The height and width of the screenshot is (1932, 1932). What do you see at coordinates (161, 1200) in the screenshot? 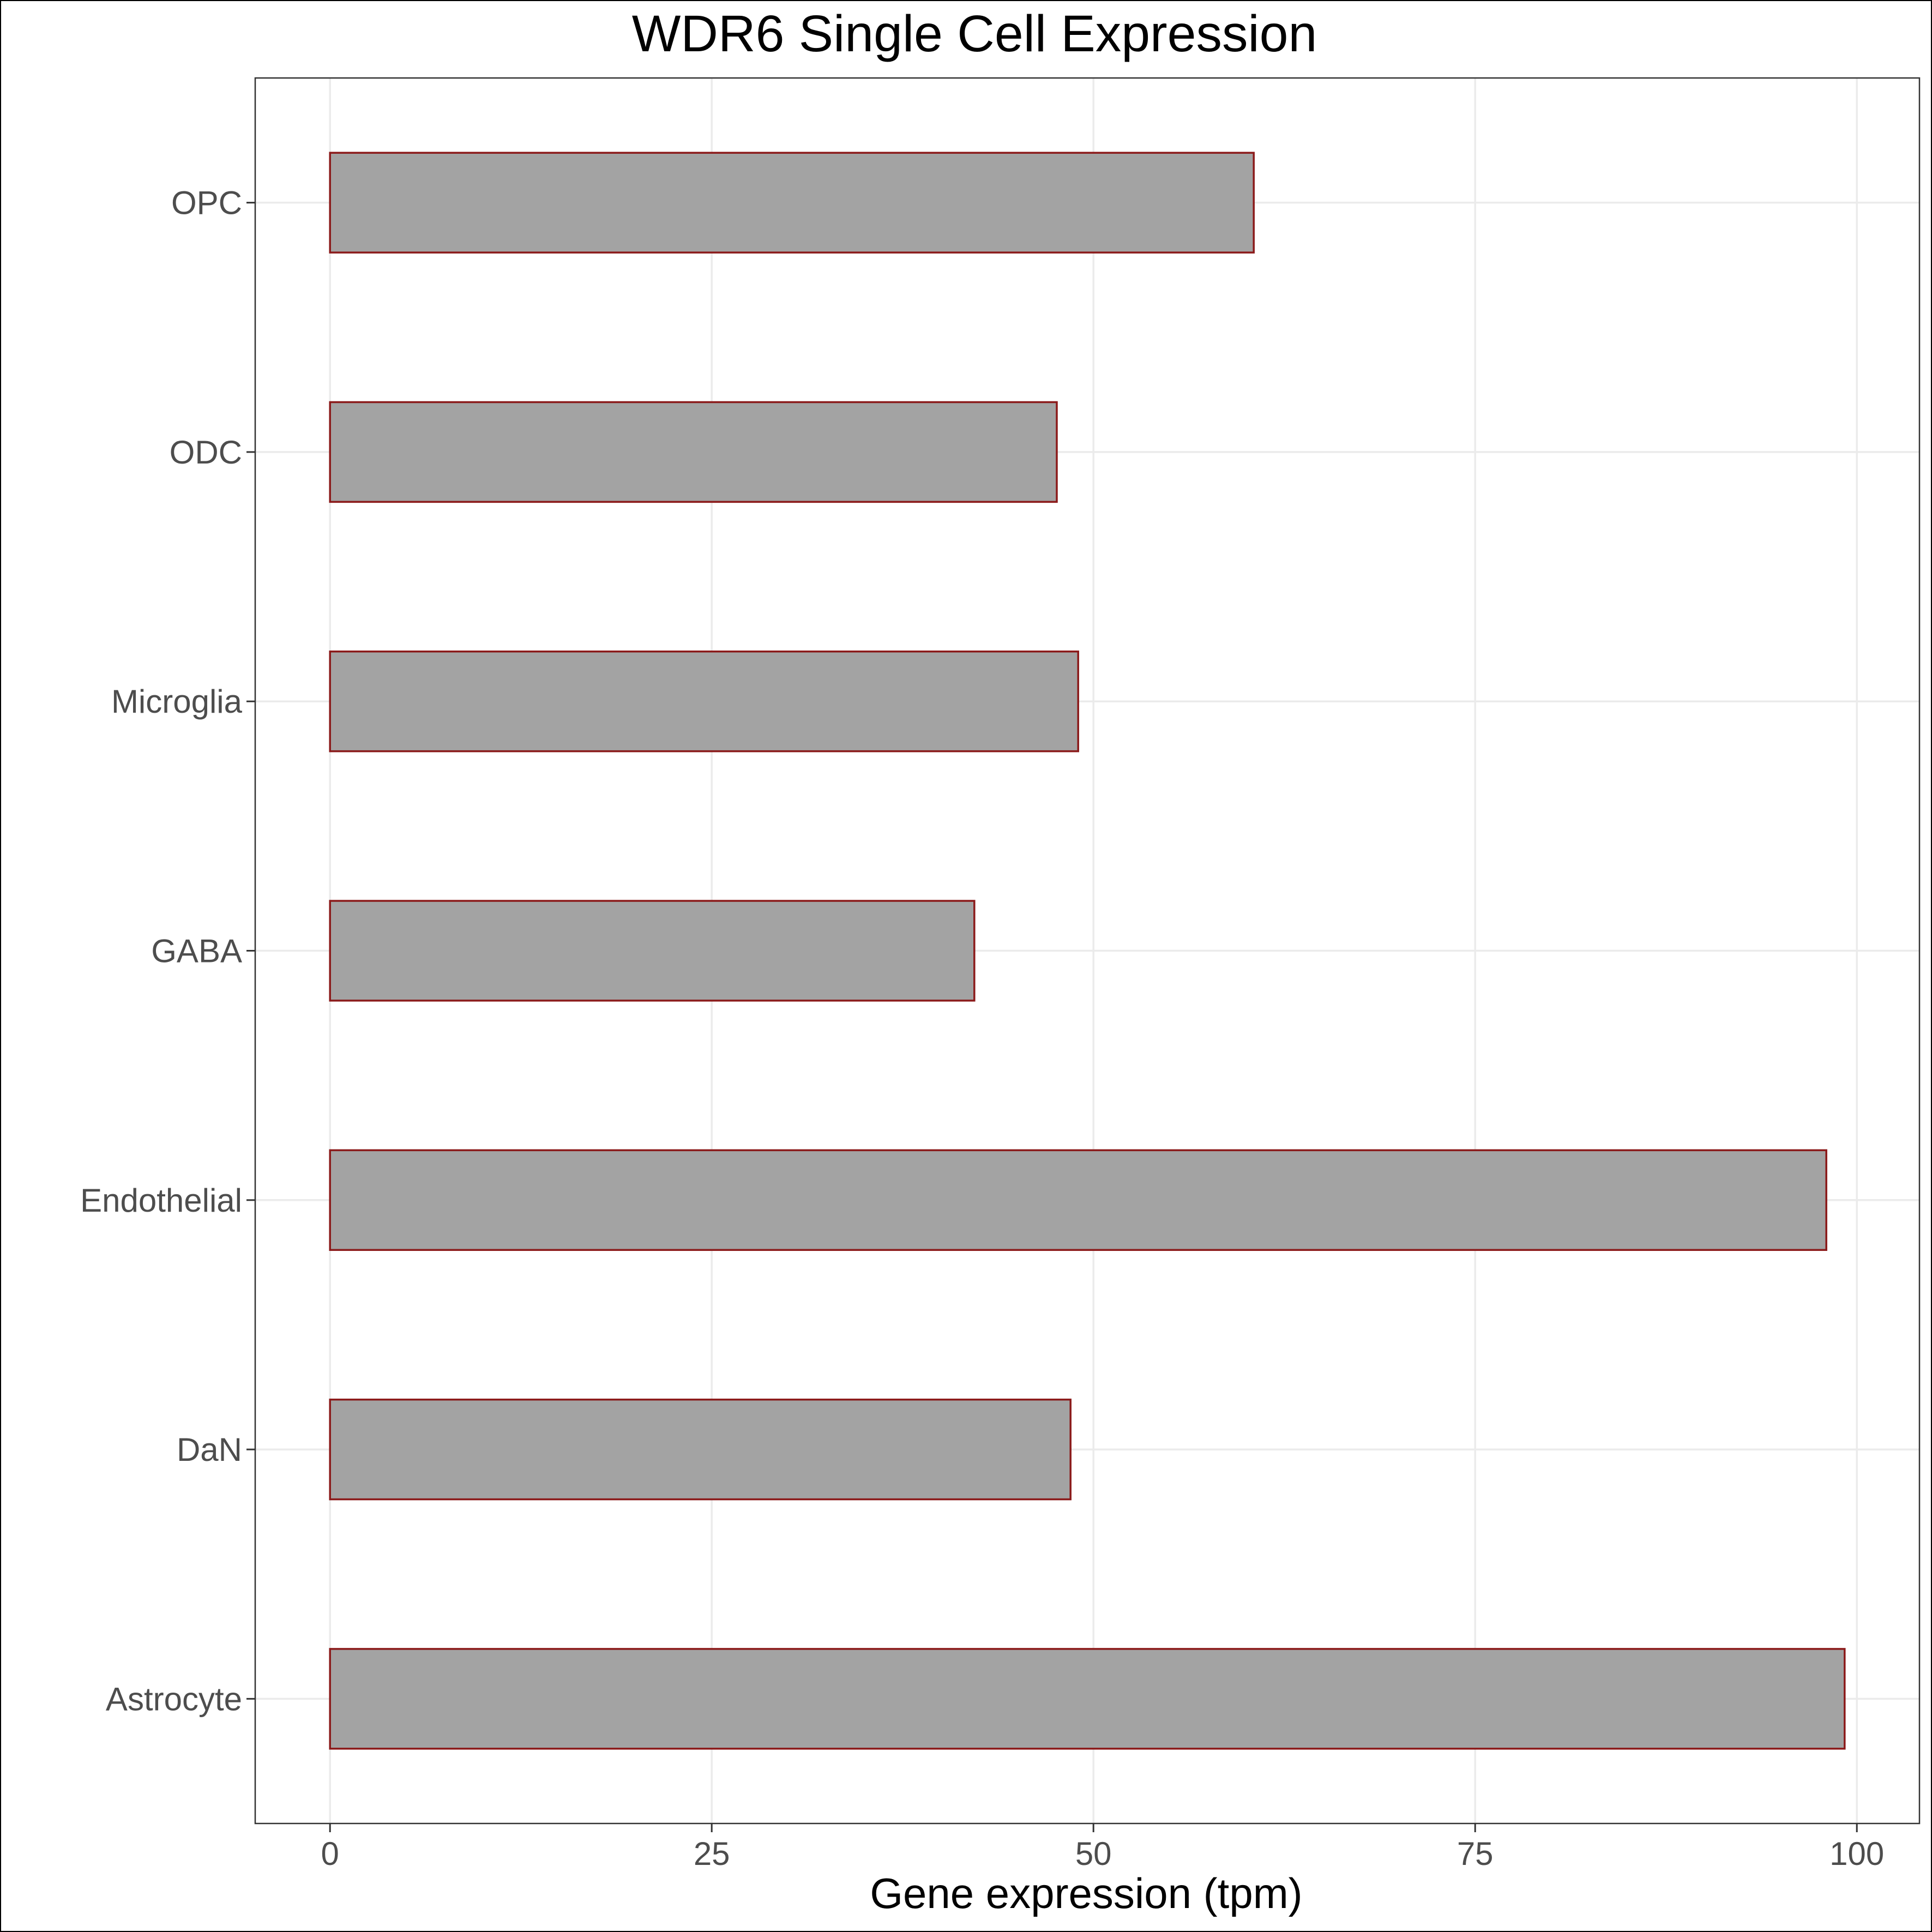
I see `y-tick-label: Endothelial` at bounding box center [161, 1200].